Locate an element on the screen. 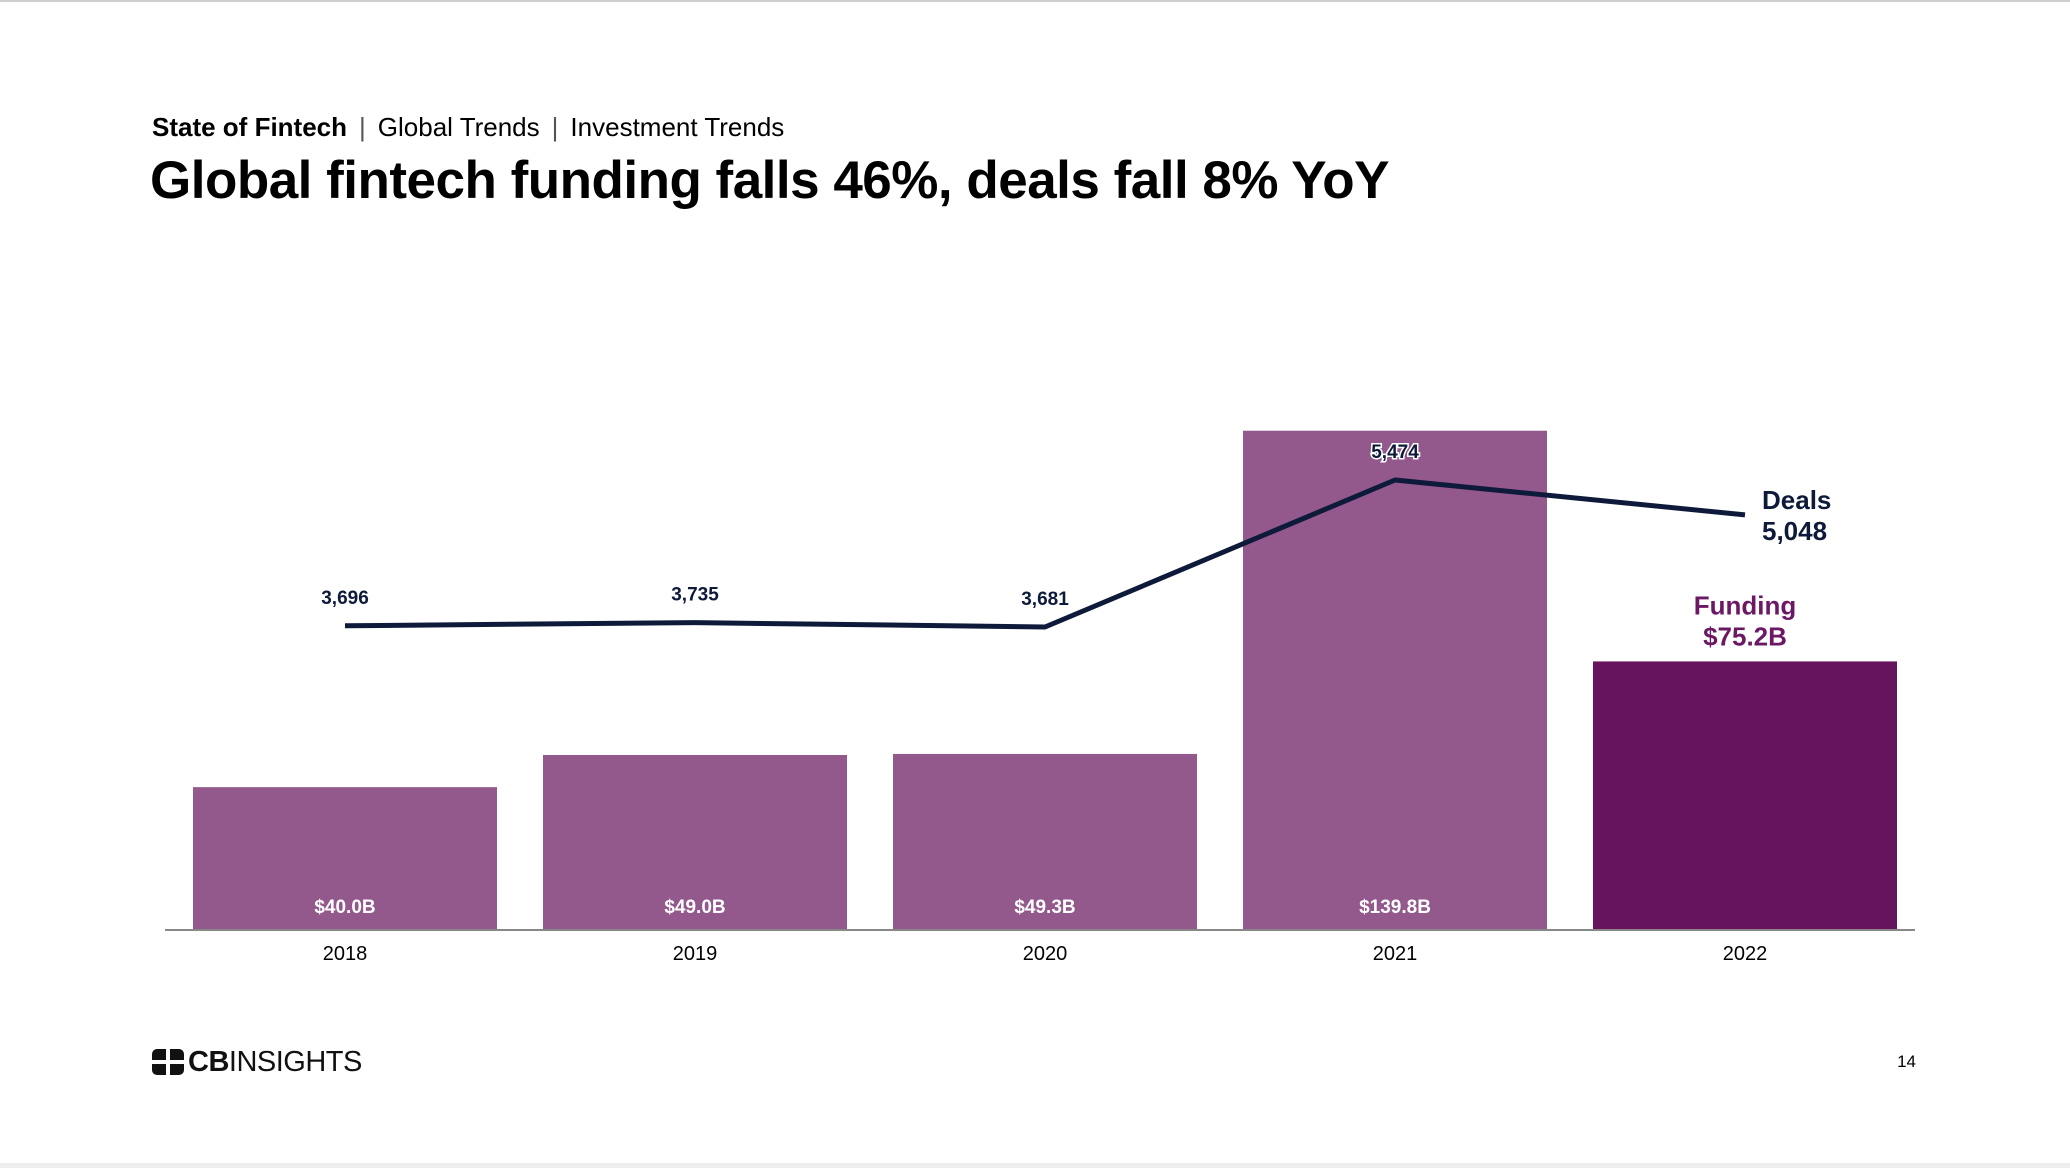 Image resolution: width=2070 pixels, height=1168 pixels. logo-text-insights: INSIGHTS is located at coordinates (295, 1061).